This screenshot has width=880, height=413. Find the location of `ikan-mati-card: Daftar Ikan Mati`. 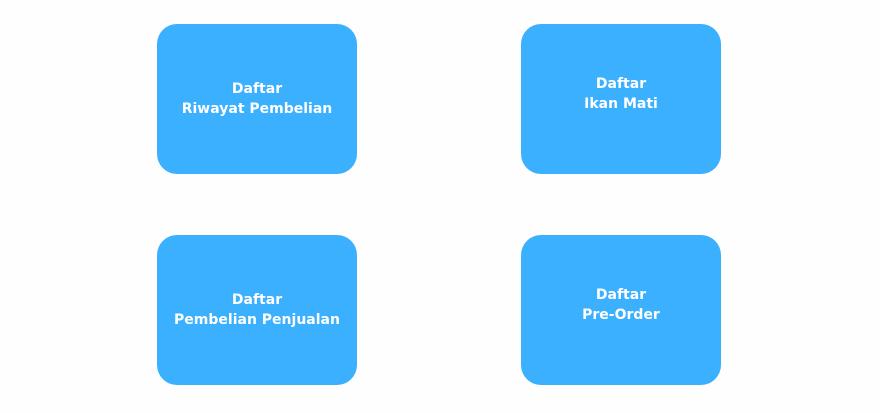

ikan-mati-card: Daftar Ikan Mati is located at coordinates (621, 99).